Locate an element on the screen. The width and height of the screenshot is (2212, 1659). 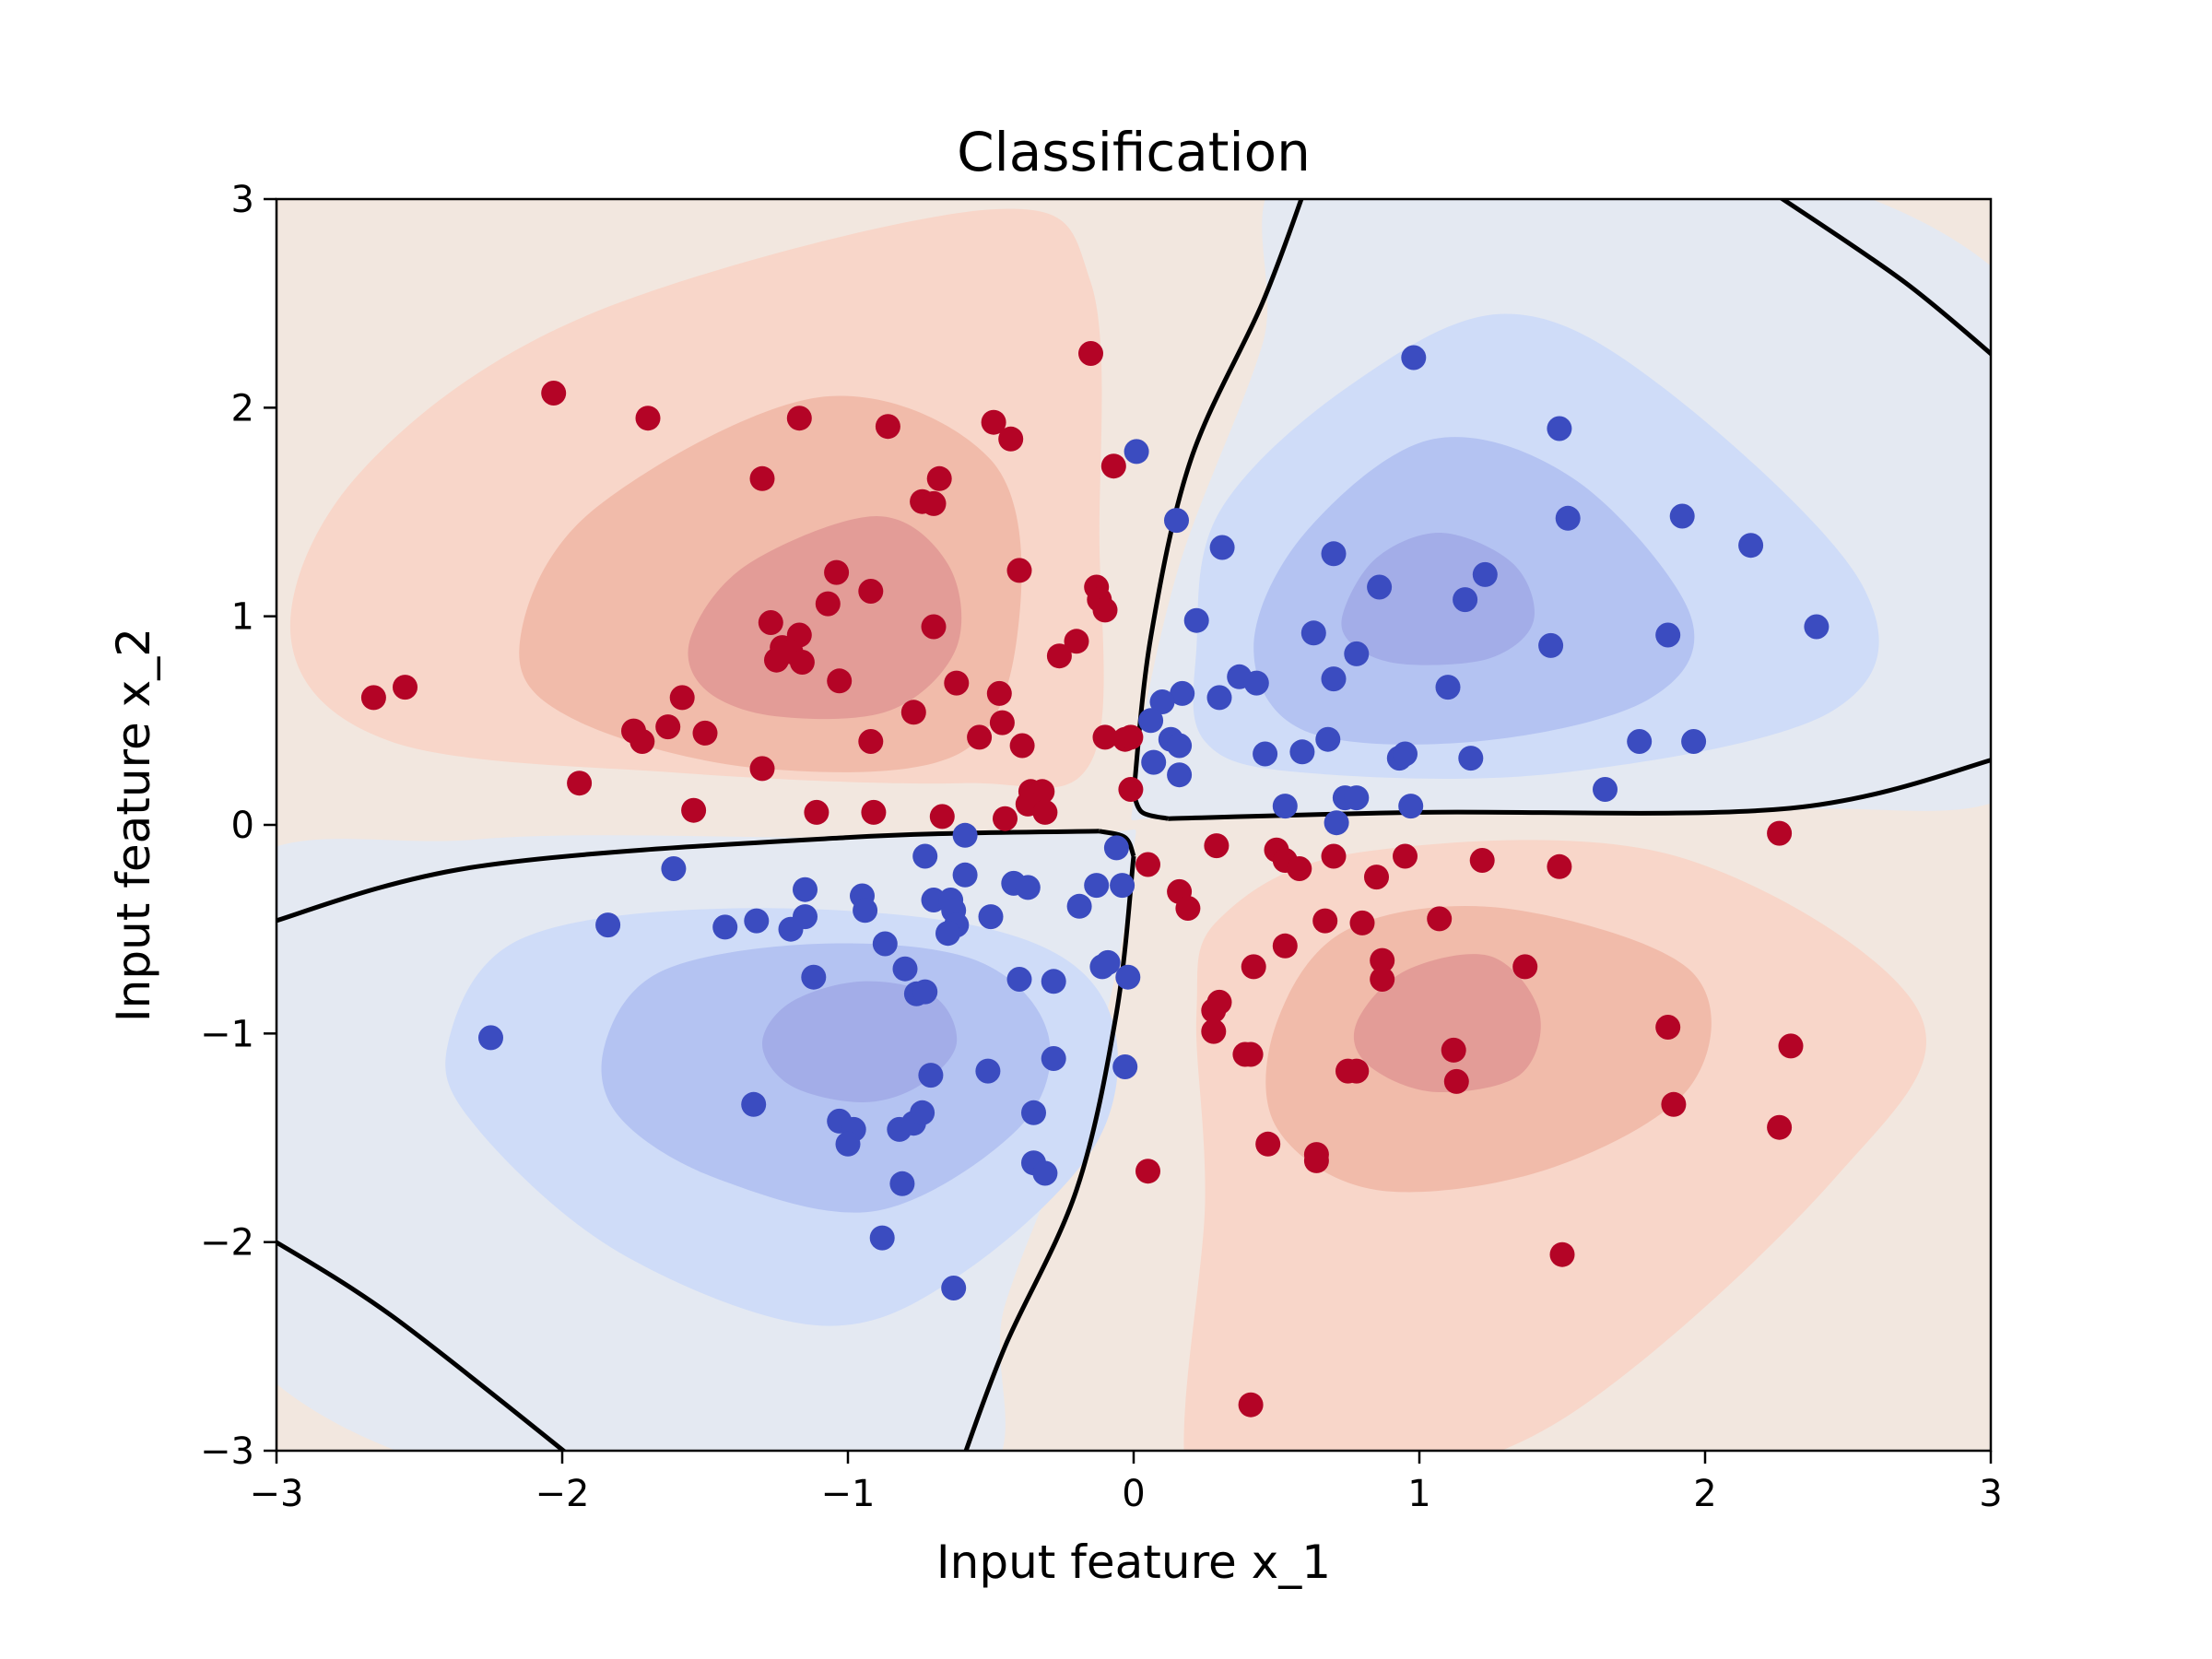
boundary-upper-corner is located at coordinates (1884, 278).